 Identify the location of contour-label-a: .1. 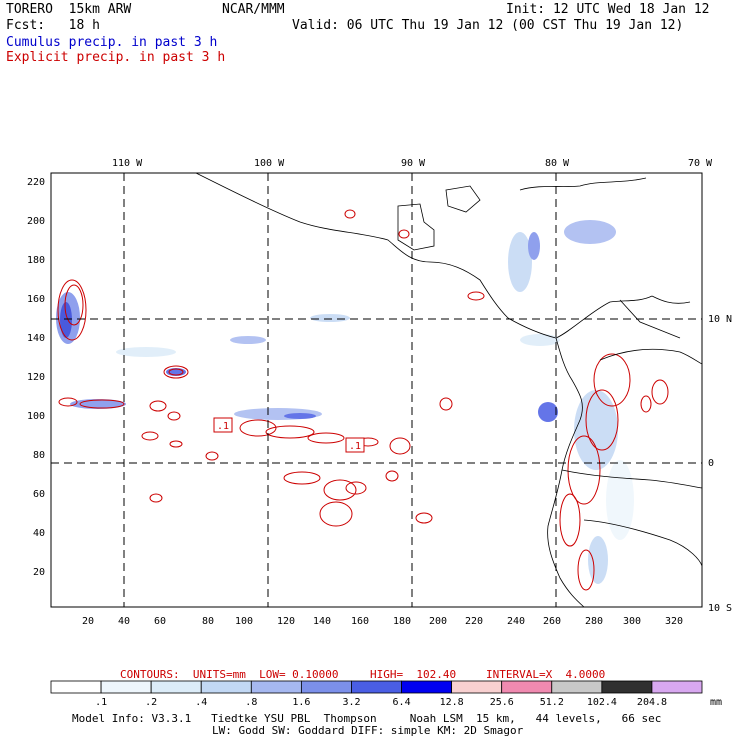
(223, 426).